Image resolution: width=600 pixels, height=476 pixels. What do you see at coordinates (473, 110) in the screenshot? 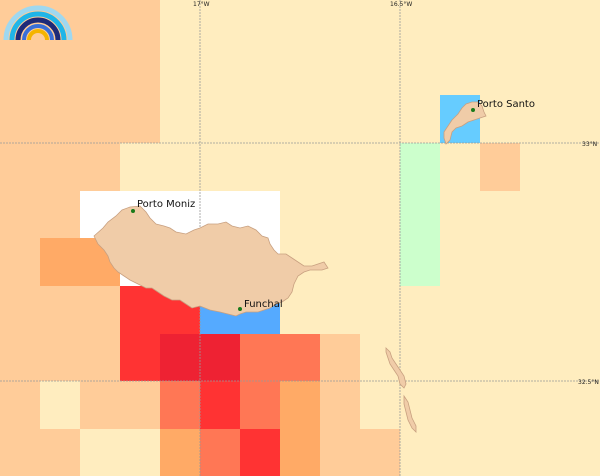
I see `porto-santo-marker` at bounding box center [473, 110].